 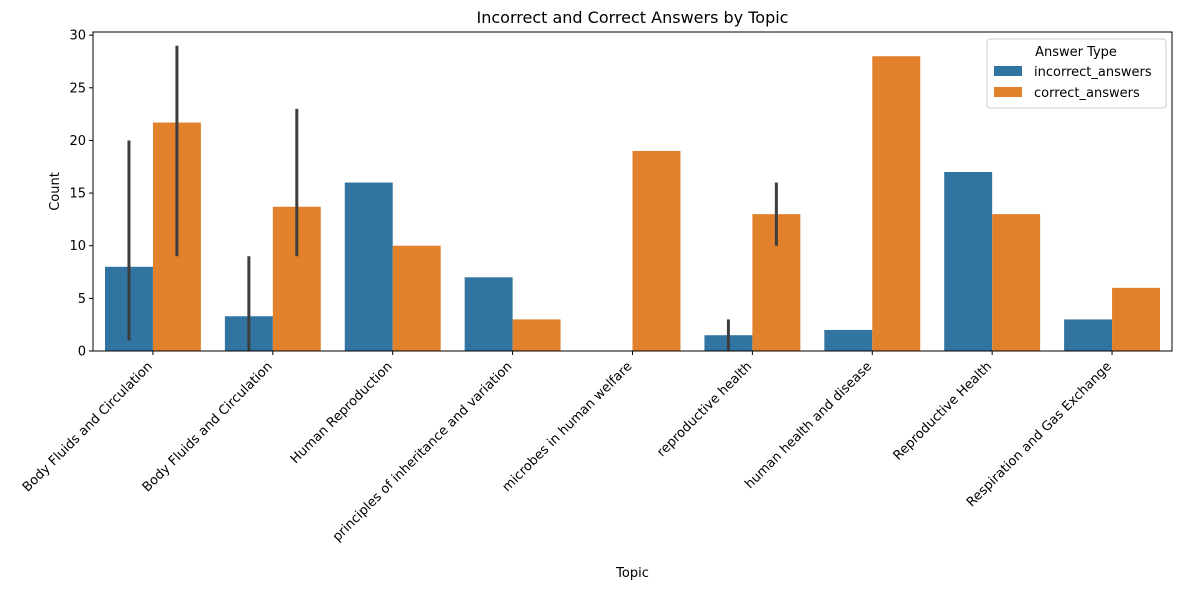 What do you see at coordinates (568, 427) in the screenshot?
I see `x-tick-label-4: microbes in human welfare` at bounding box center [568, 427].